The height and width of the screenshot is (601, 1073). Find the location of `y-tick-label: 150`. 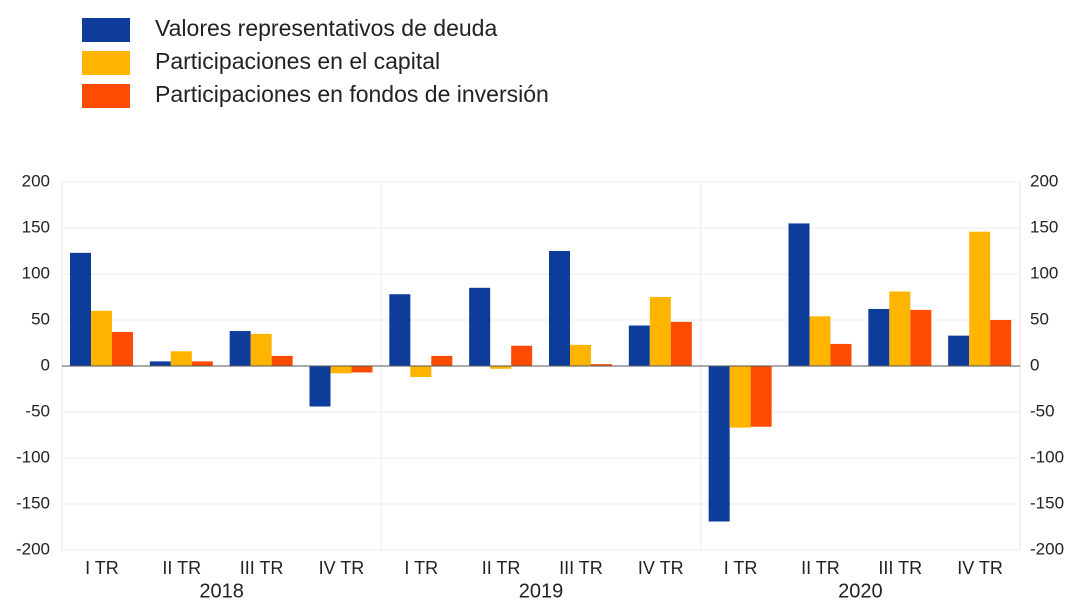

y-tick-label: 150 is located at coordinates (36, 226).